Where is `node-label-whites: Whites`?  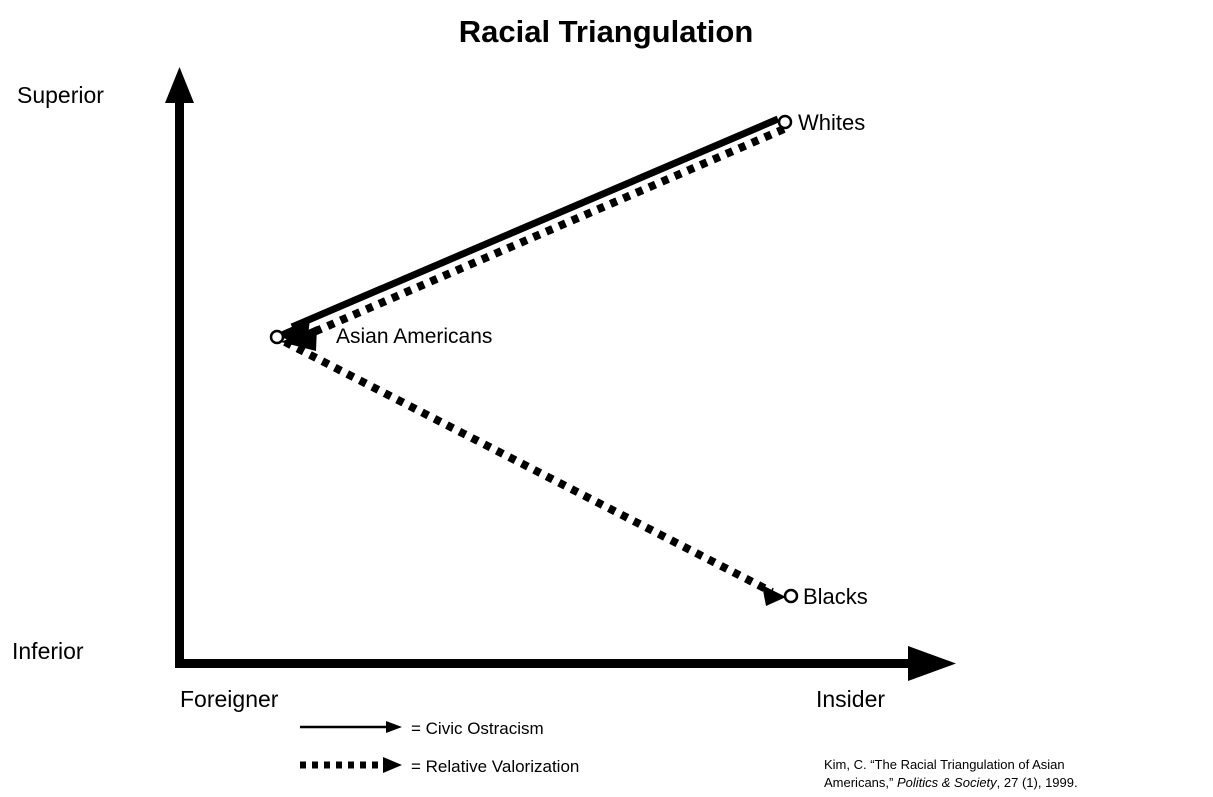
node-label-whites: Whites is located at coordinates (831, 122).